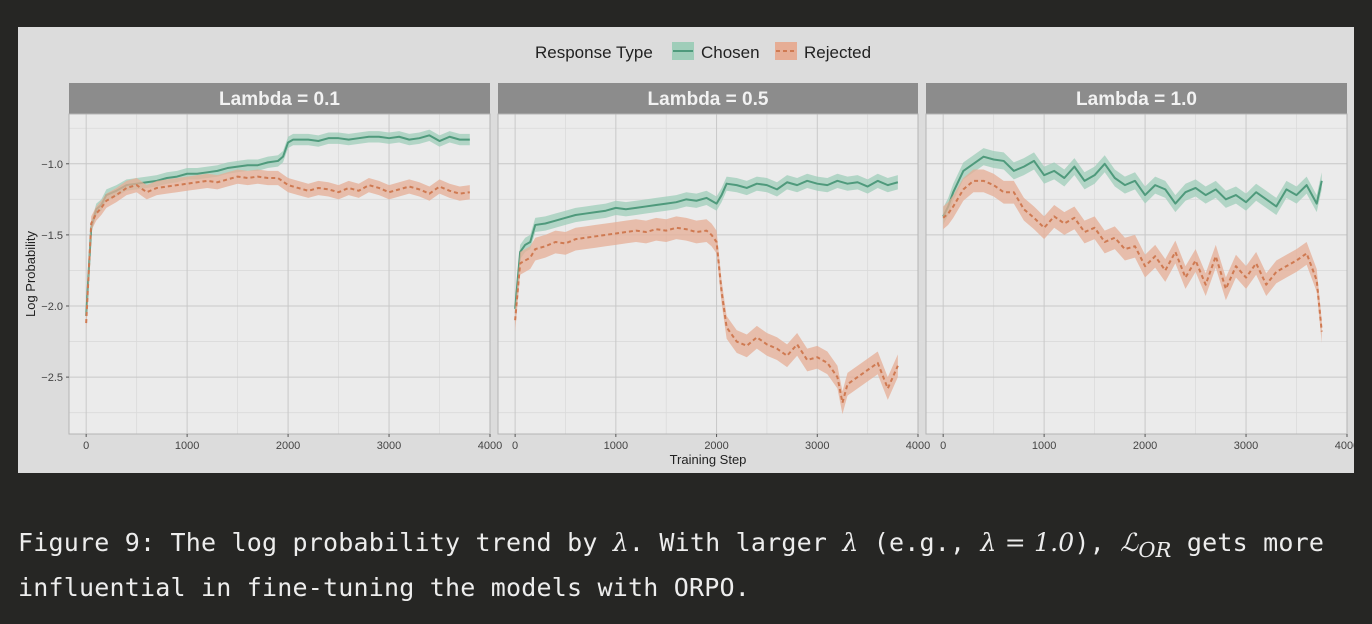 Image resolution: width=1372 pixels, height=624 pixels. I want to click on y-axis-title: Log Probability, so click(30, 274).